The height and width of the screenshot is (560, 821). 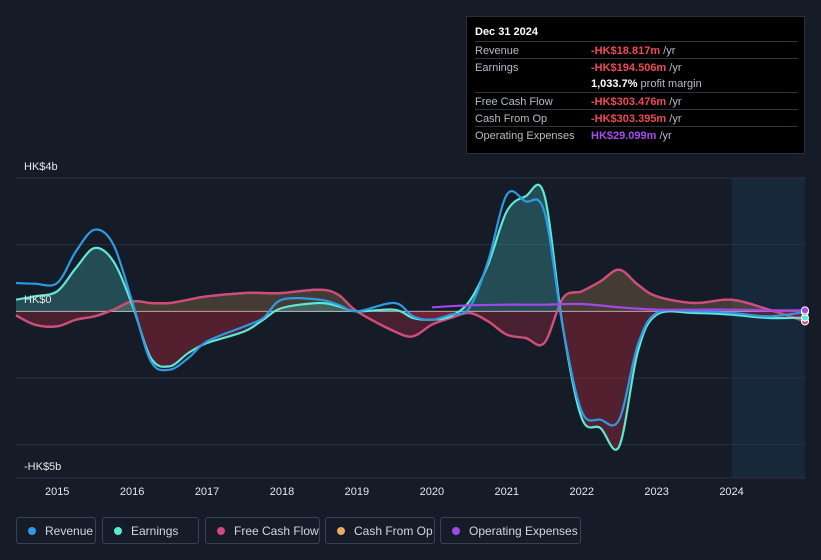 I want to click on x-axis: 2015 2016 2017 2018 2019 2020 2021 2022 2023 2024, so click(x=394, y=492).